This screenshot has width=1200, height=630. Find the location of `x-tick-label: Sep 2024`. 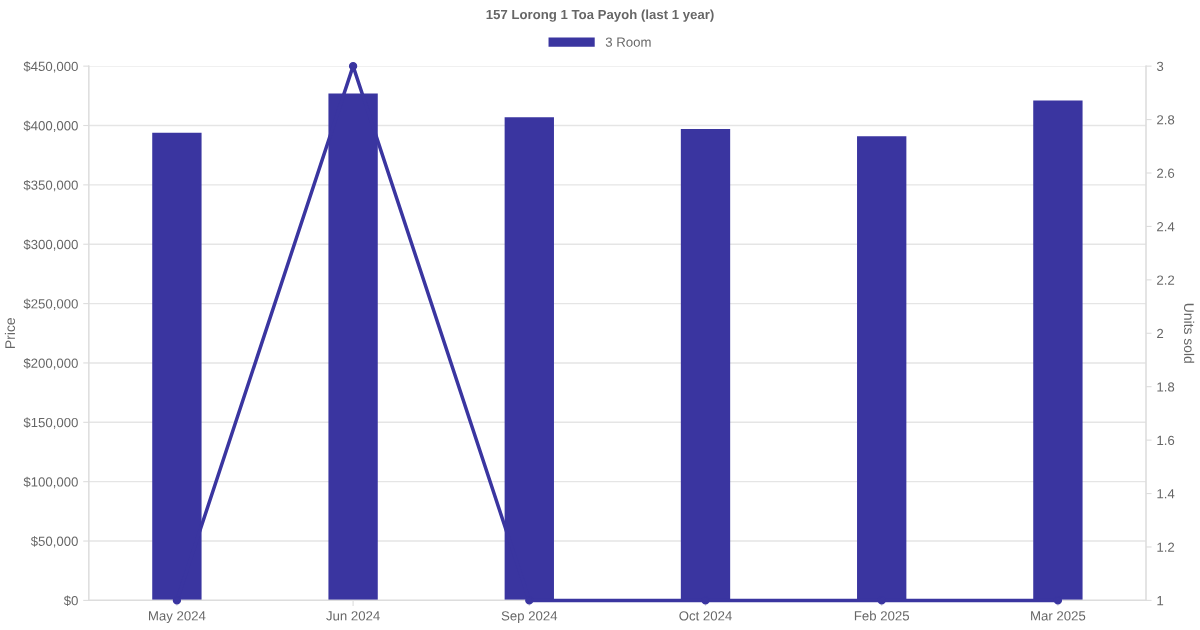

x-tick-label: Sep 2024 is located at coordinates (529, 617).